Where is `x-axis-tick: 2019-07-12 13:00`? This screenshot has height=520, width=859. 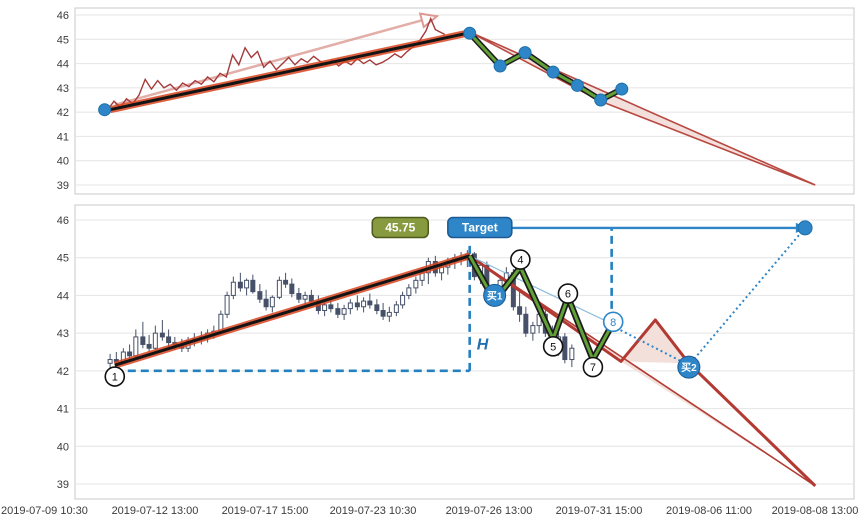
x-axis-tick: 2019-07-12 13:00 is located at coordinates (155, 511).